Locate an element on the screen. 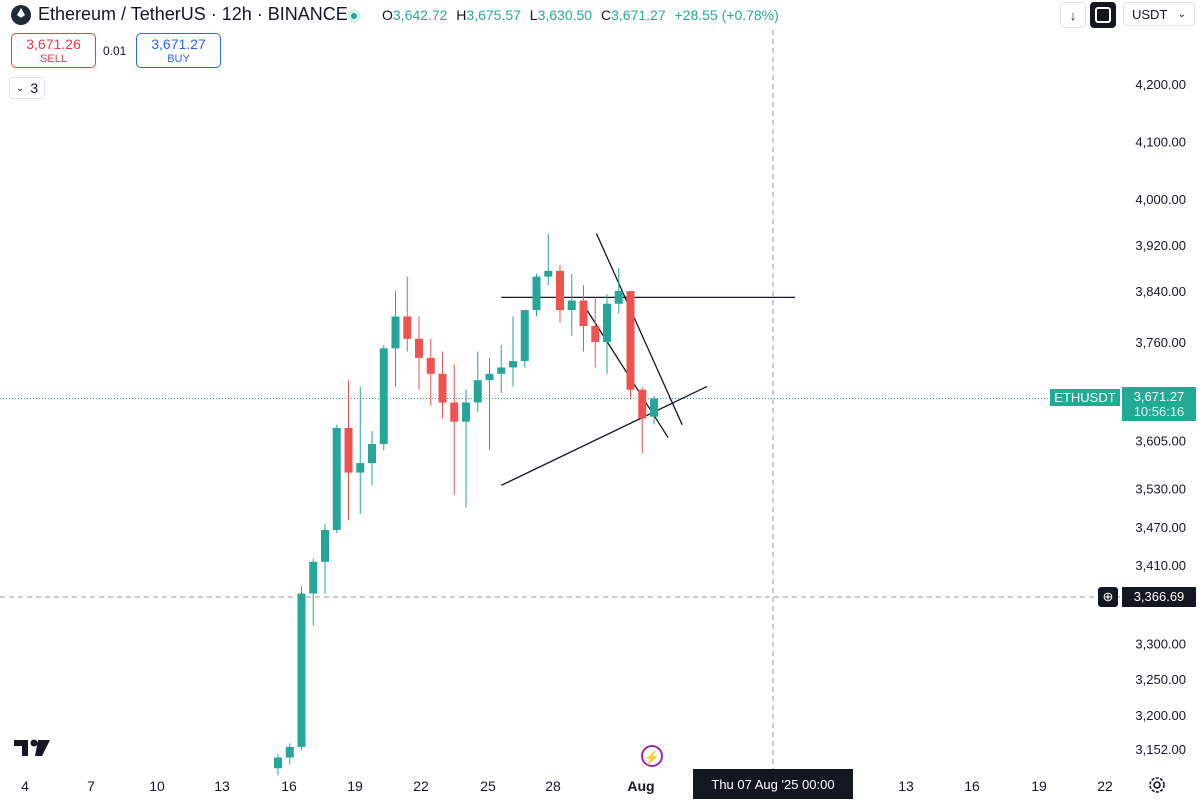 The height and width of the screenshot is (805, 1199). open-value: 3,642.72 is located at coordinates (420, 15).